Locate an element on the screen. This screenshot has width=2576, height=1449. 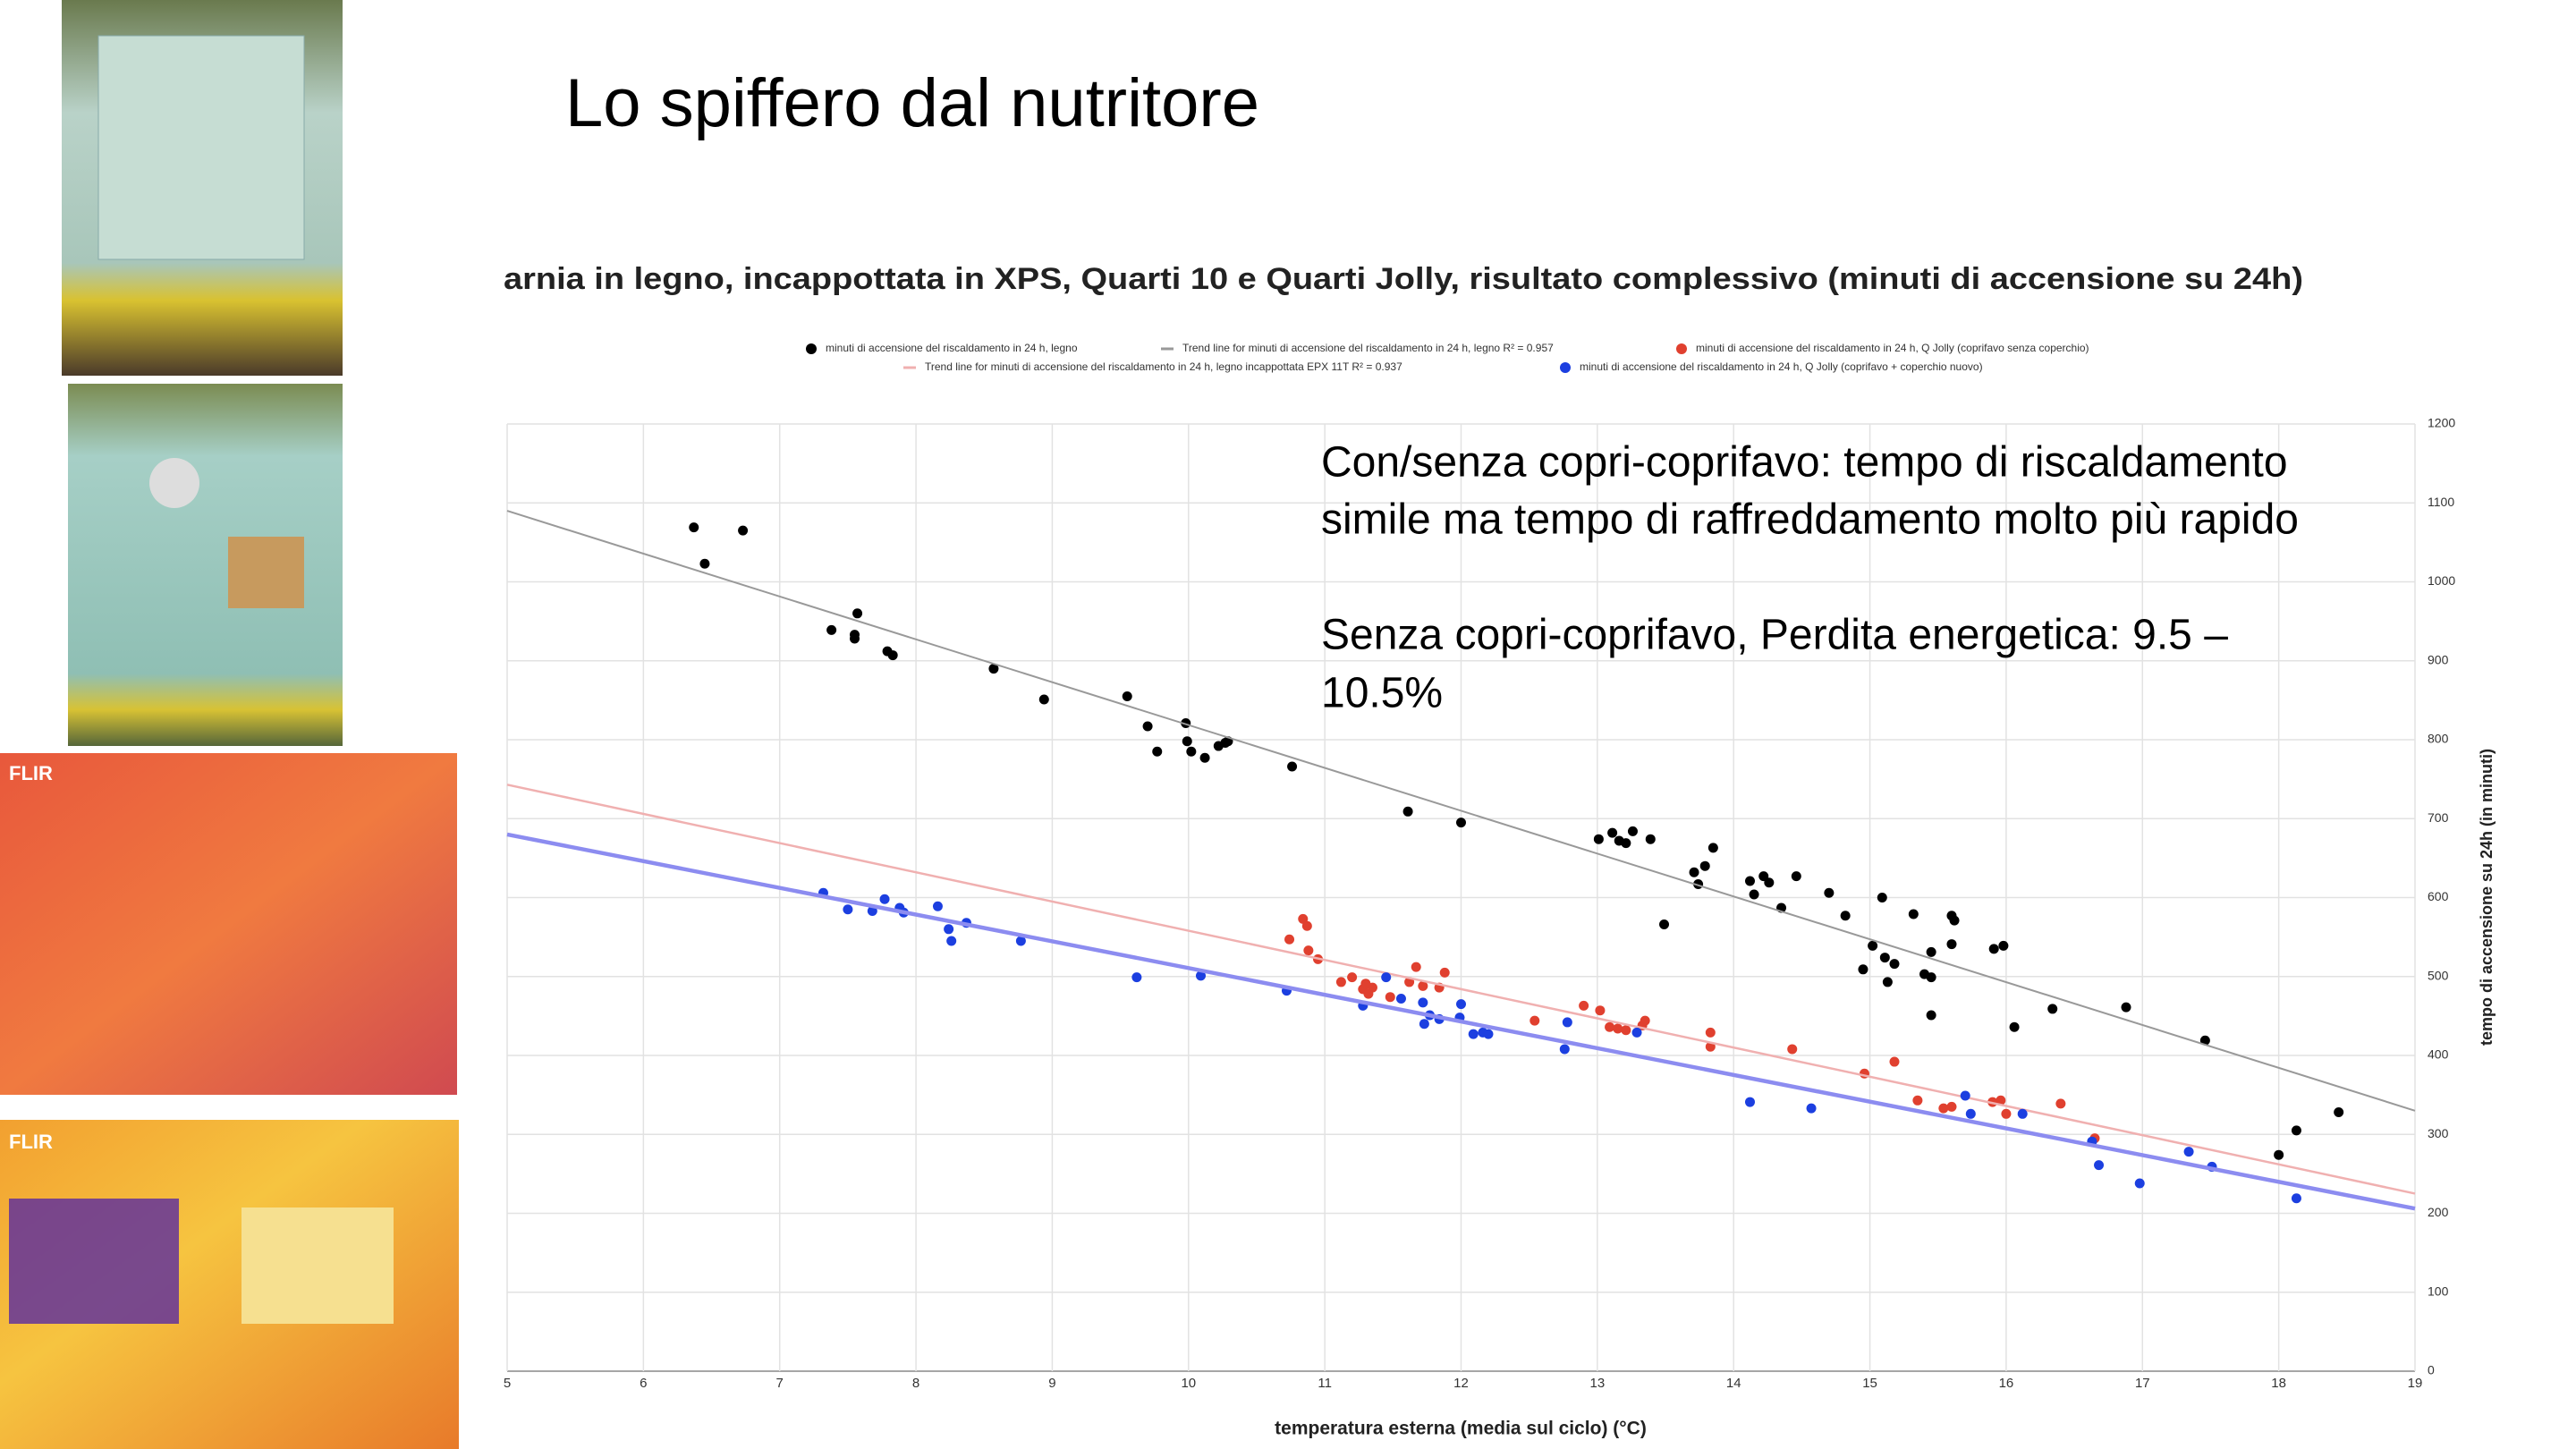
y-tick-label: 1200 is located at coordinates (2441, 423).